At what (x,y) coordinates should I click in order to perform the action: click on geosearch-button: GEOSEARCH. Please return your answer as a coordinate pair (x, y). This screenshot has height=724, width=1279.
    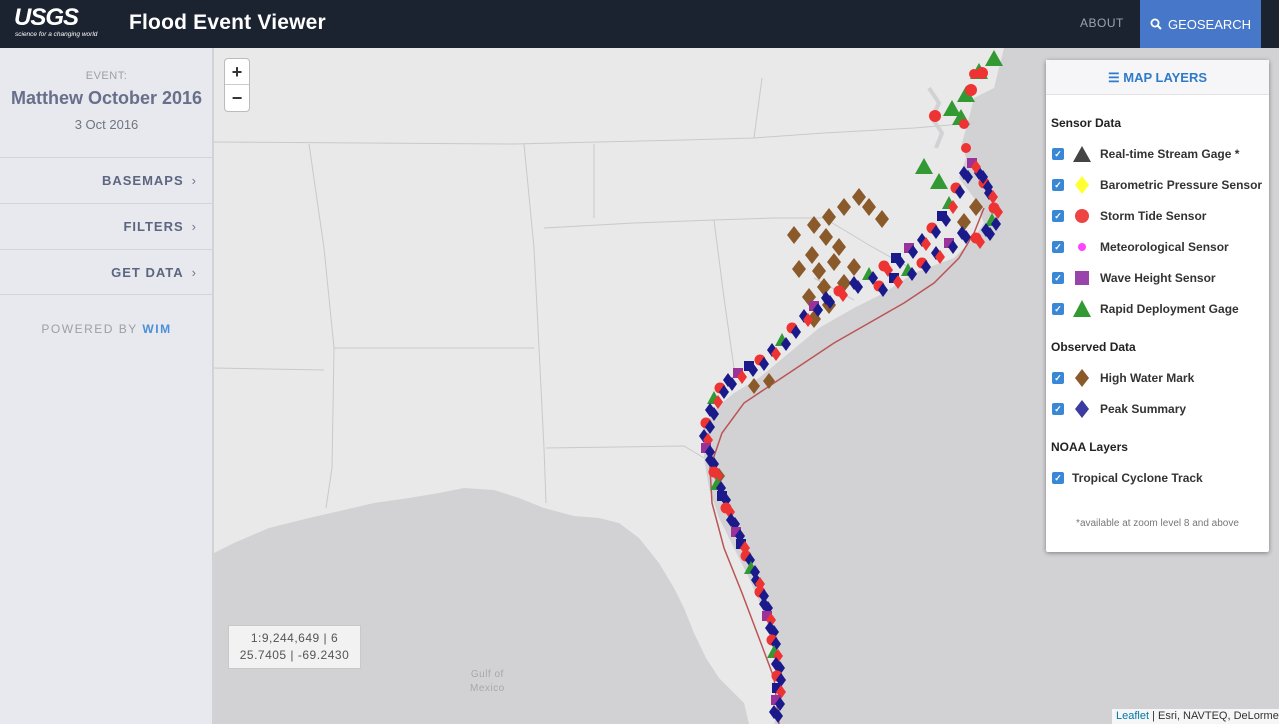
    Looking at the image, I should click on (1200, 24).